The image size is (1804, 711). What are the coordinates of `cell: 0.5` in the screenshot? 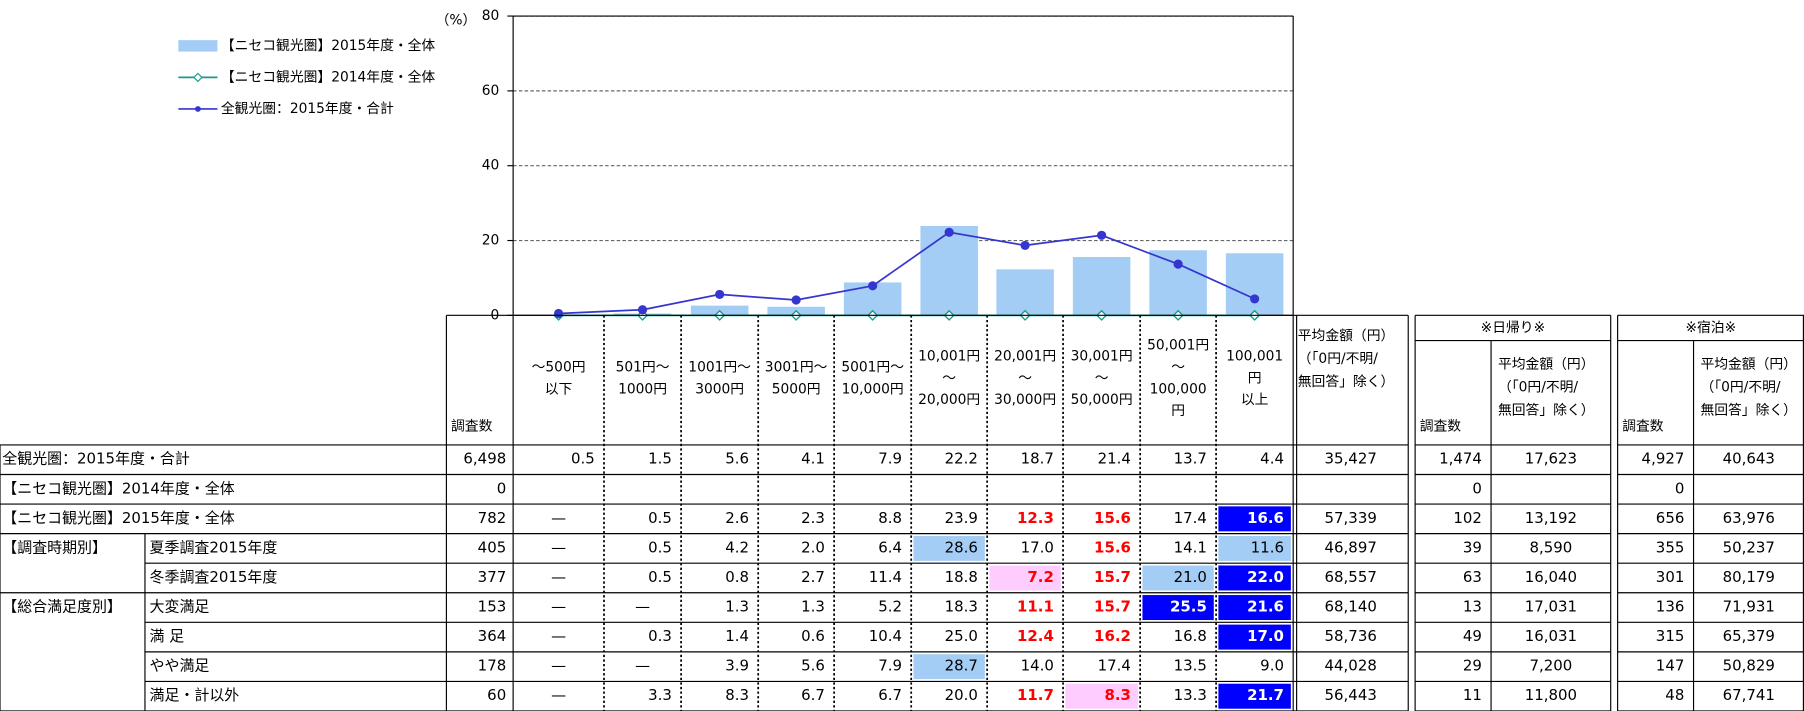 It's located at (583, 459).